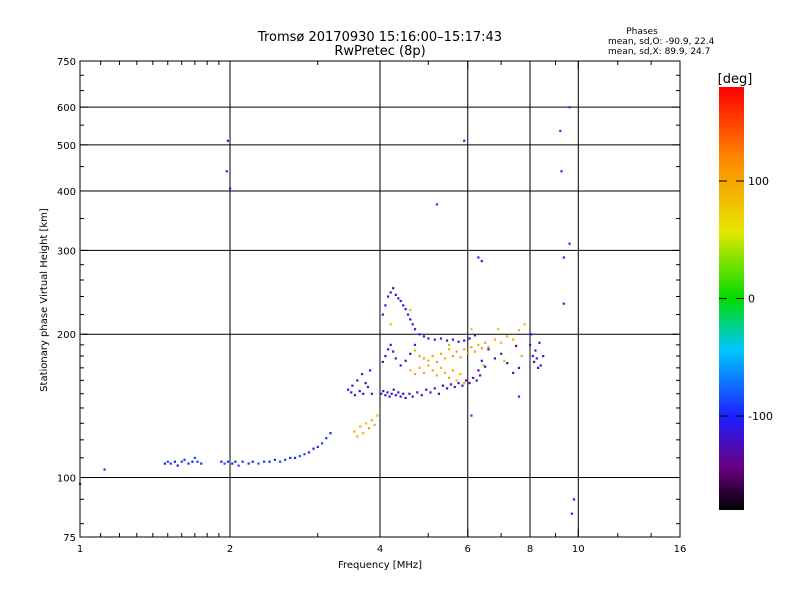 The height and width of the screenshot is (600, 800). I want to click on phases-line-x: mean, sd,X: 89.9, 24.7, so click(659, 52).